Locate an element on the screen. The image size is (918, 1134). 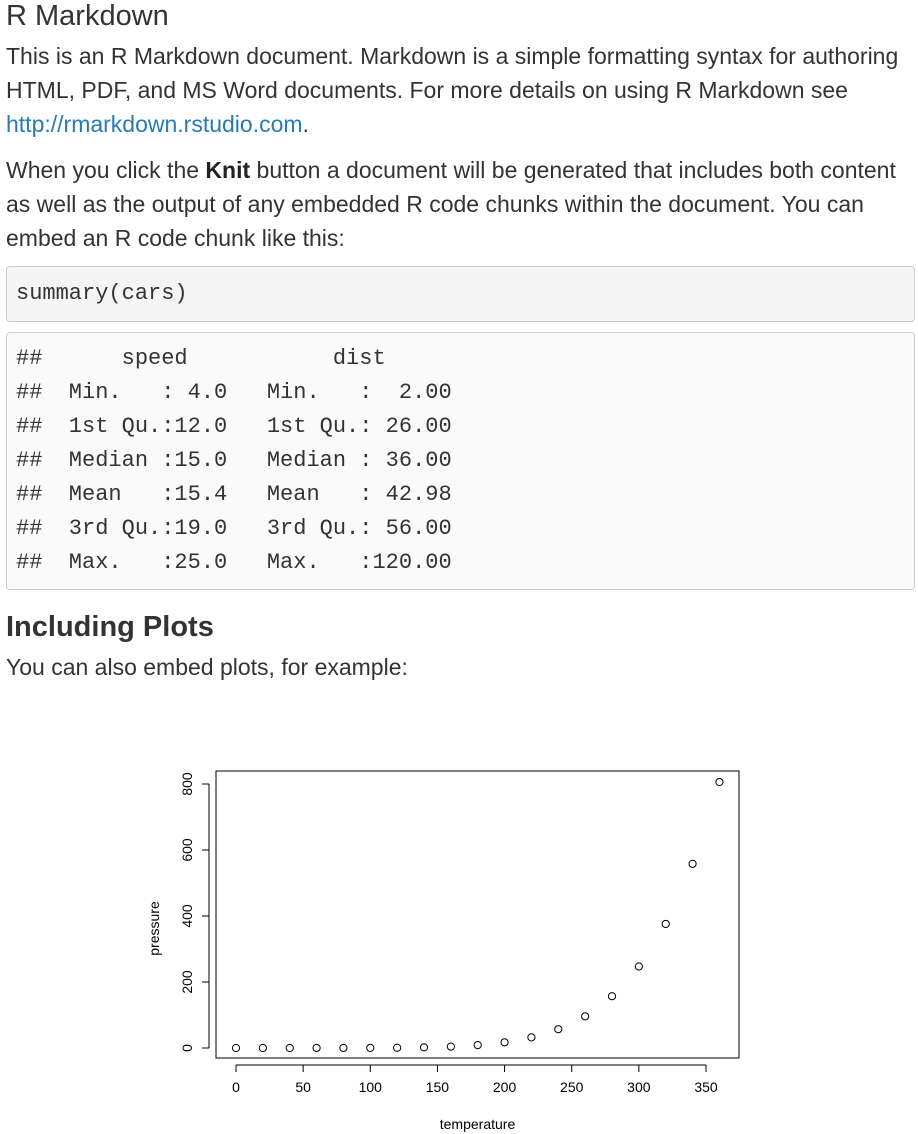
section-heading: Including Plots is located at coordinates (110, 627).